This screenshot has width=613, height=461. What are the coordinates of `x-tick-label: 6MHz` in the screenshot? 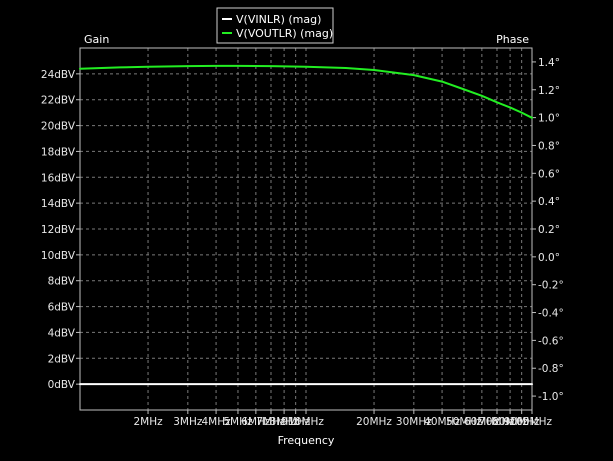 It's located at (256, 422).